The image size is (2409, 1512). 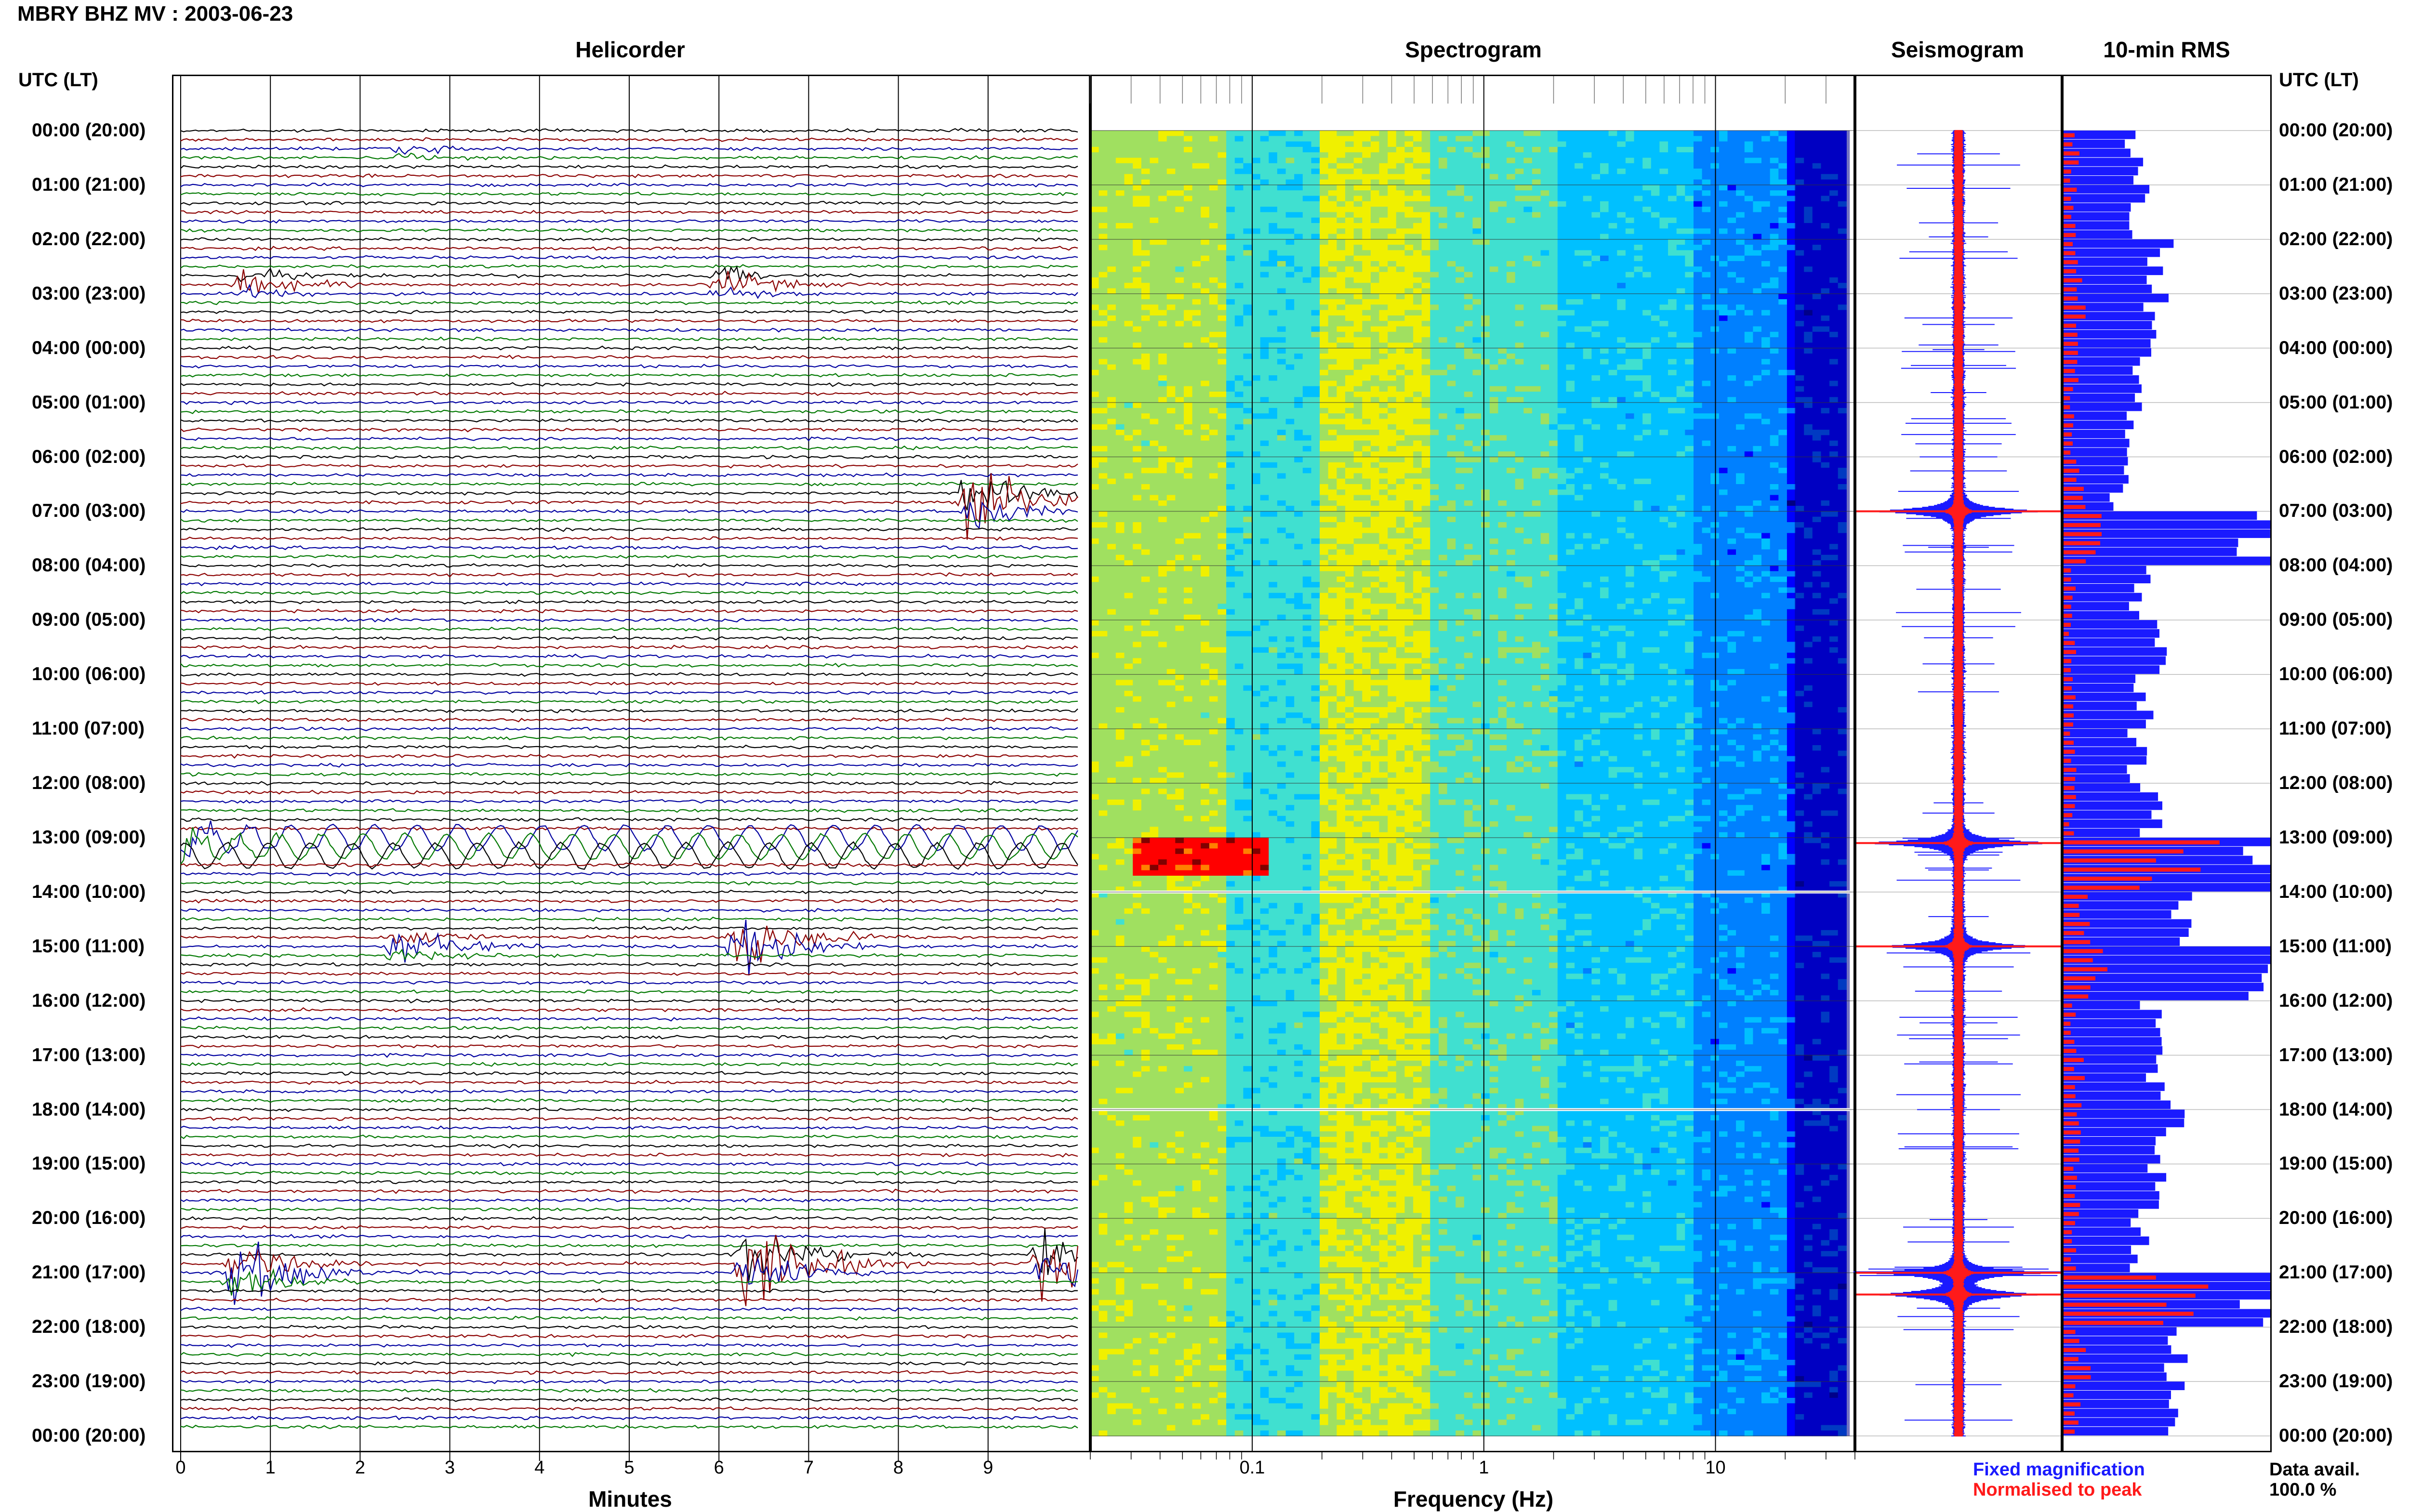 What do you see at coordinates (2336, 565) in the screenshot?
I see `hour-label-right: 08:00 (04:00)` at bounding box center [2336, 565].